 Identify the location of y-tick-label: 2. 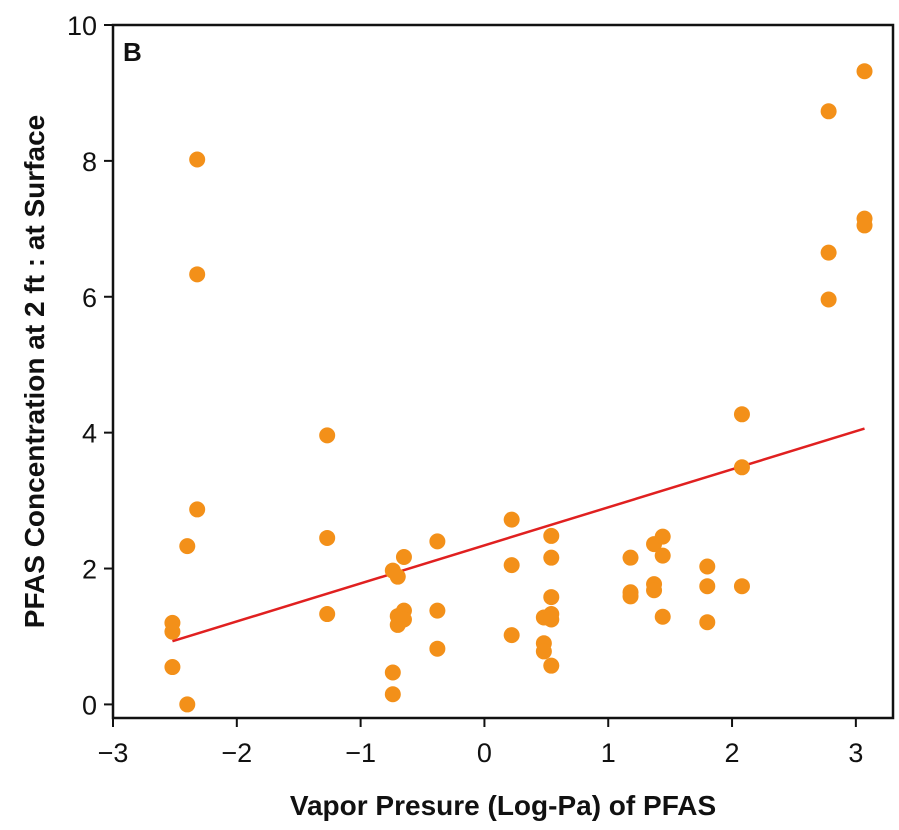
(89, 570).